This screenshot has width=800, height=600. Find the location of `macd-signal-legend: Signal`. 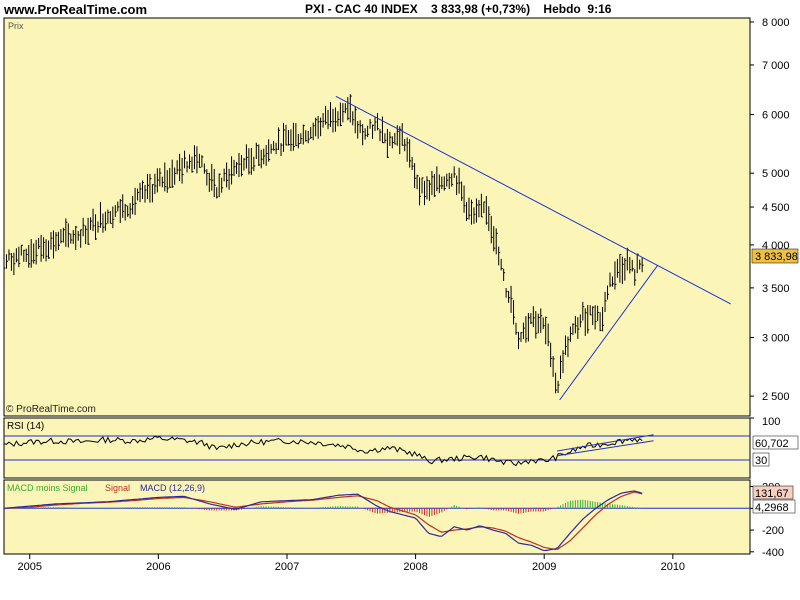

macd-signal-legend: Signal is located at coordinates (117, 488).